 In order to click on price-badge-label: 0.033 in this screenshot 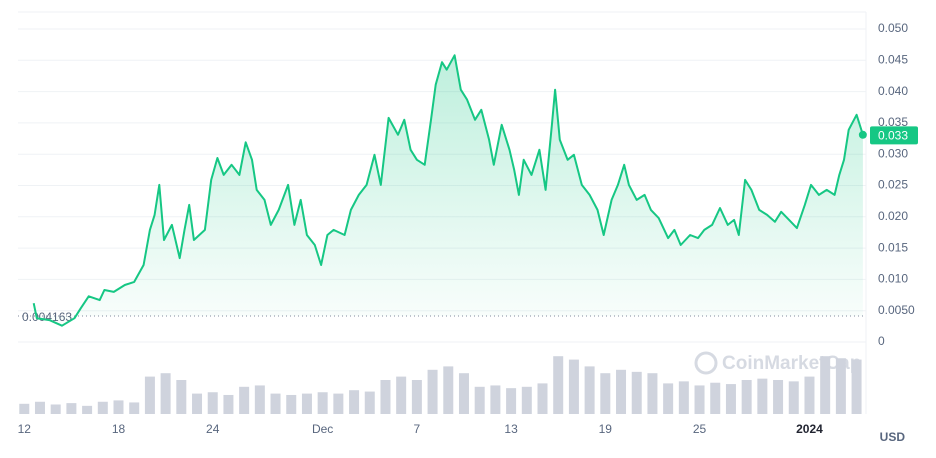, I will do `click(893, 136)`.